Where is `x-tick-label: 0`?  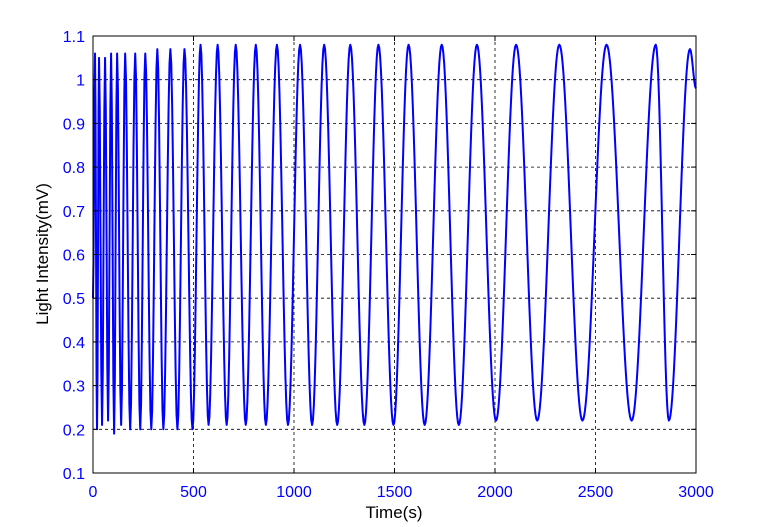
x-tick-label: 0 is located at coordinates (93, 492).